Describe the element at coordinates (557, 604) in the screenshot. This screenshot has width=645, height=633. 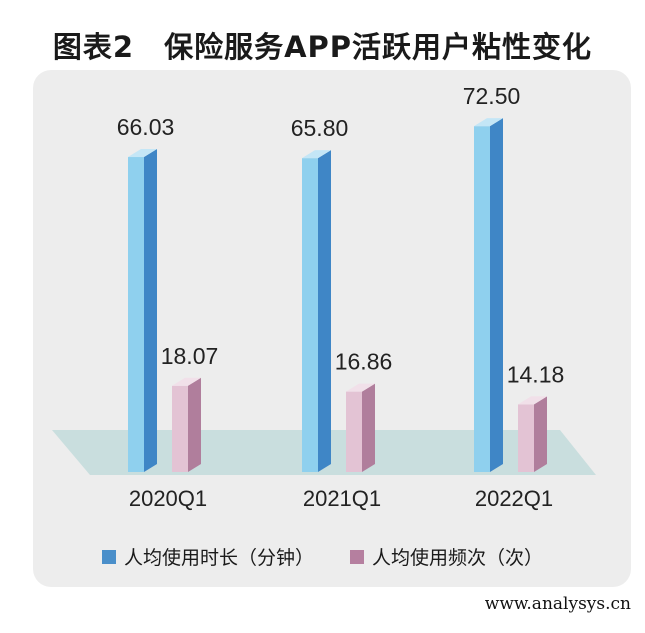
I see `watermark: www.analysys.cn` at that location.